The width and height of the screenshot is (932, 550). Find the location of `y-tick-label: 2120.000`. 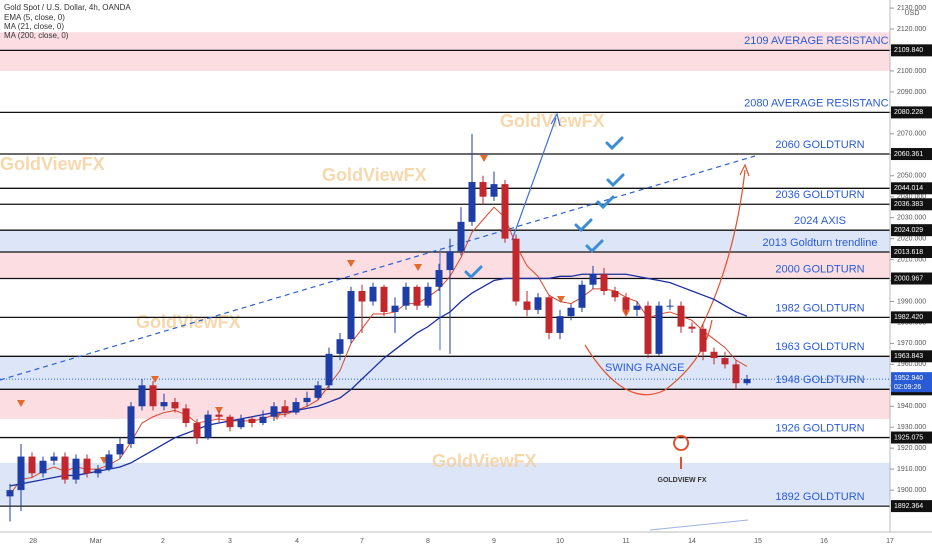

y-tick-label: 2120.000 is located at coordinates (911, 29).